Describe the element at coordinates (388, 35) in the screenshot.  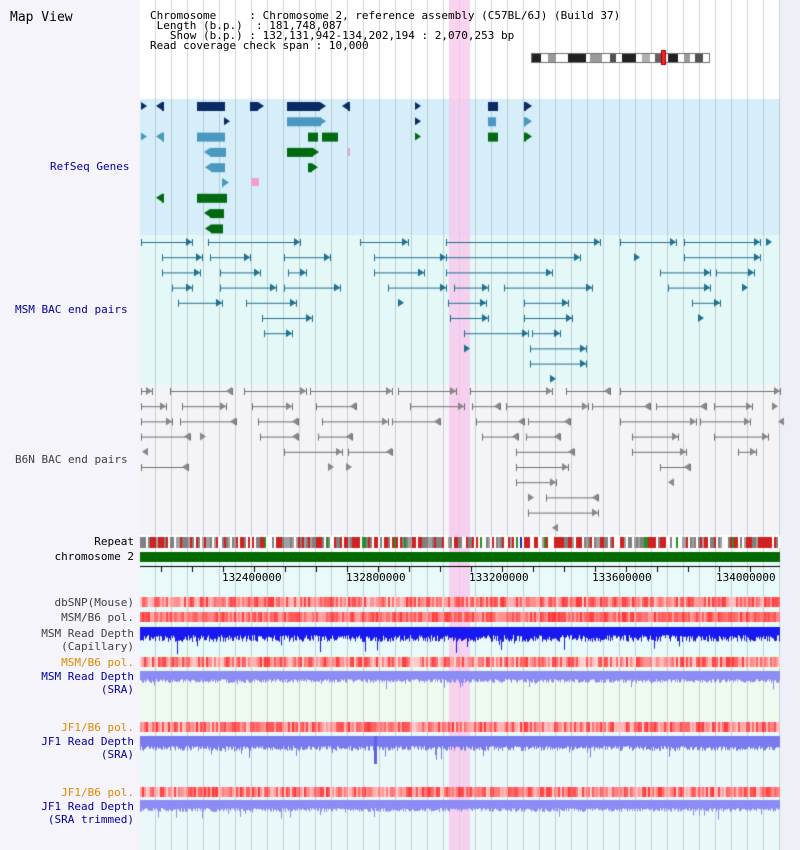
I see `show-value: 132,131,942-134,202,194 : 2,070,253 bp` at that location.